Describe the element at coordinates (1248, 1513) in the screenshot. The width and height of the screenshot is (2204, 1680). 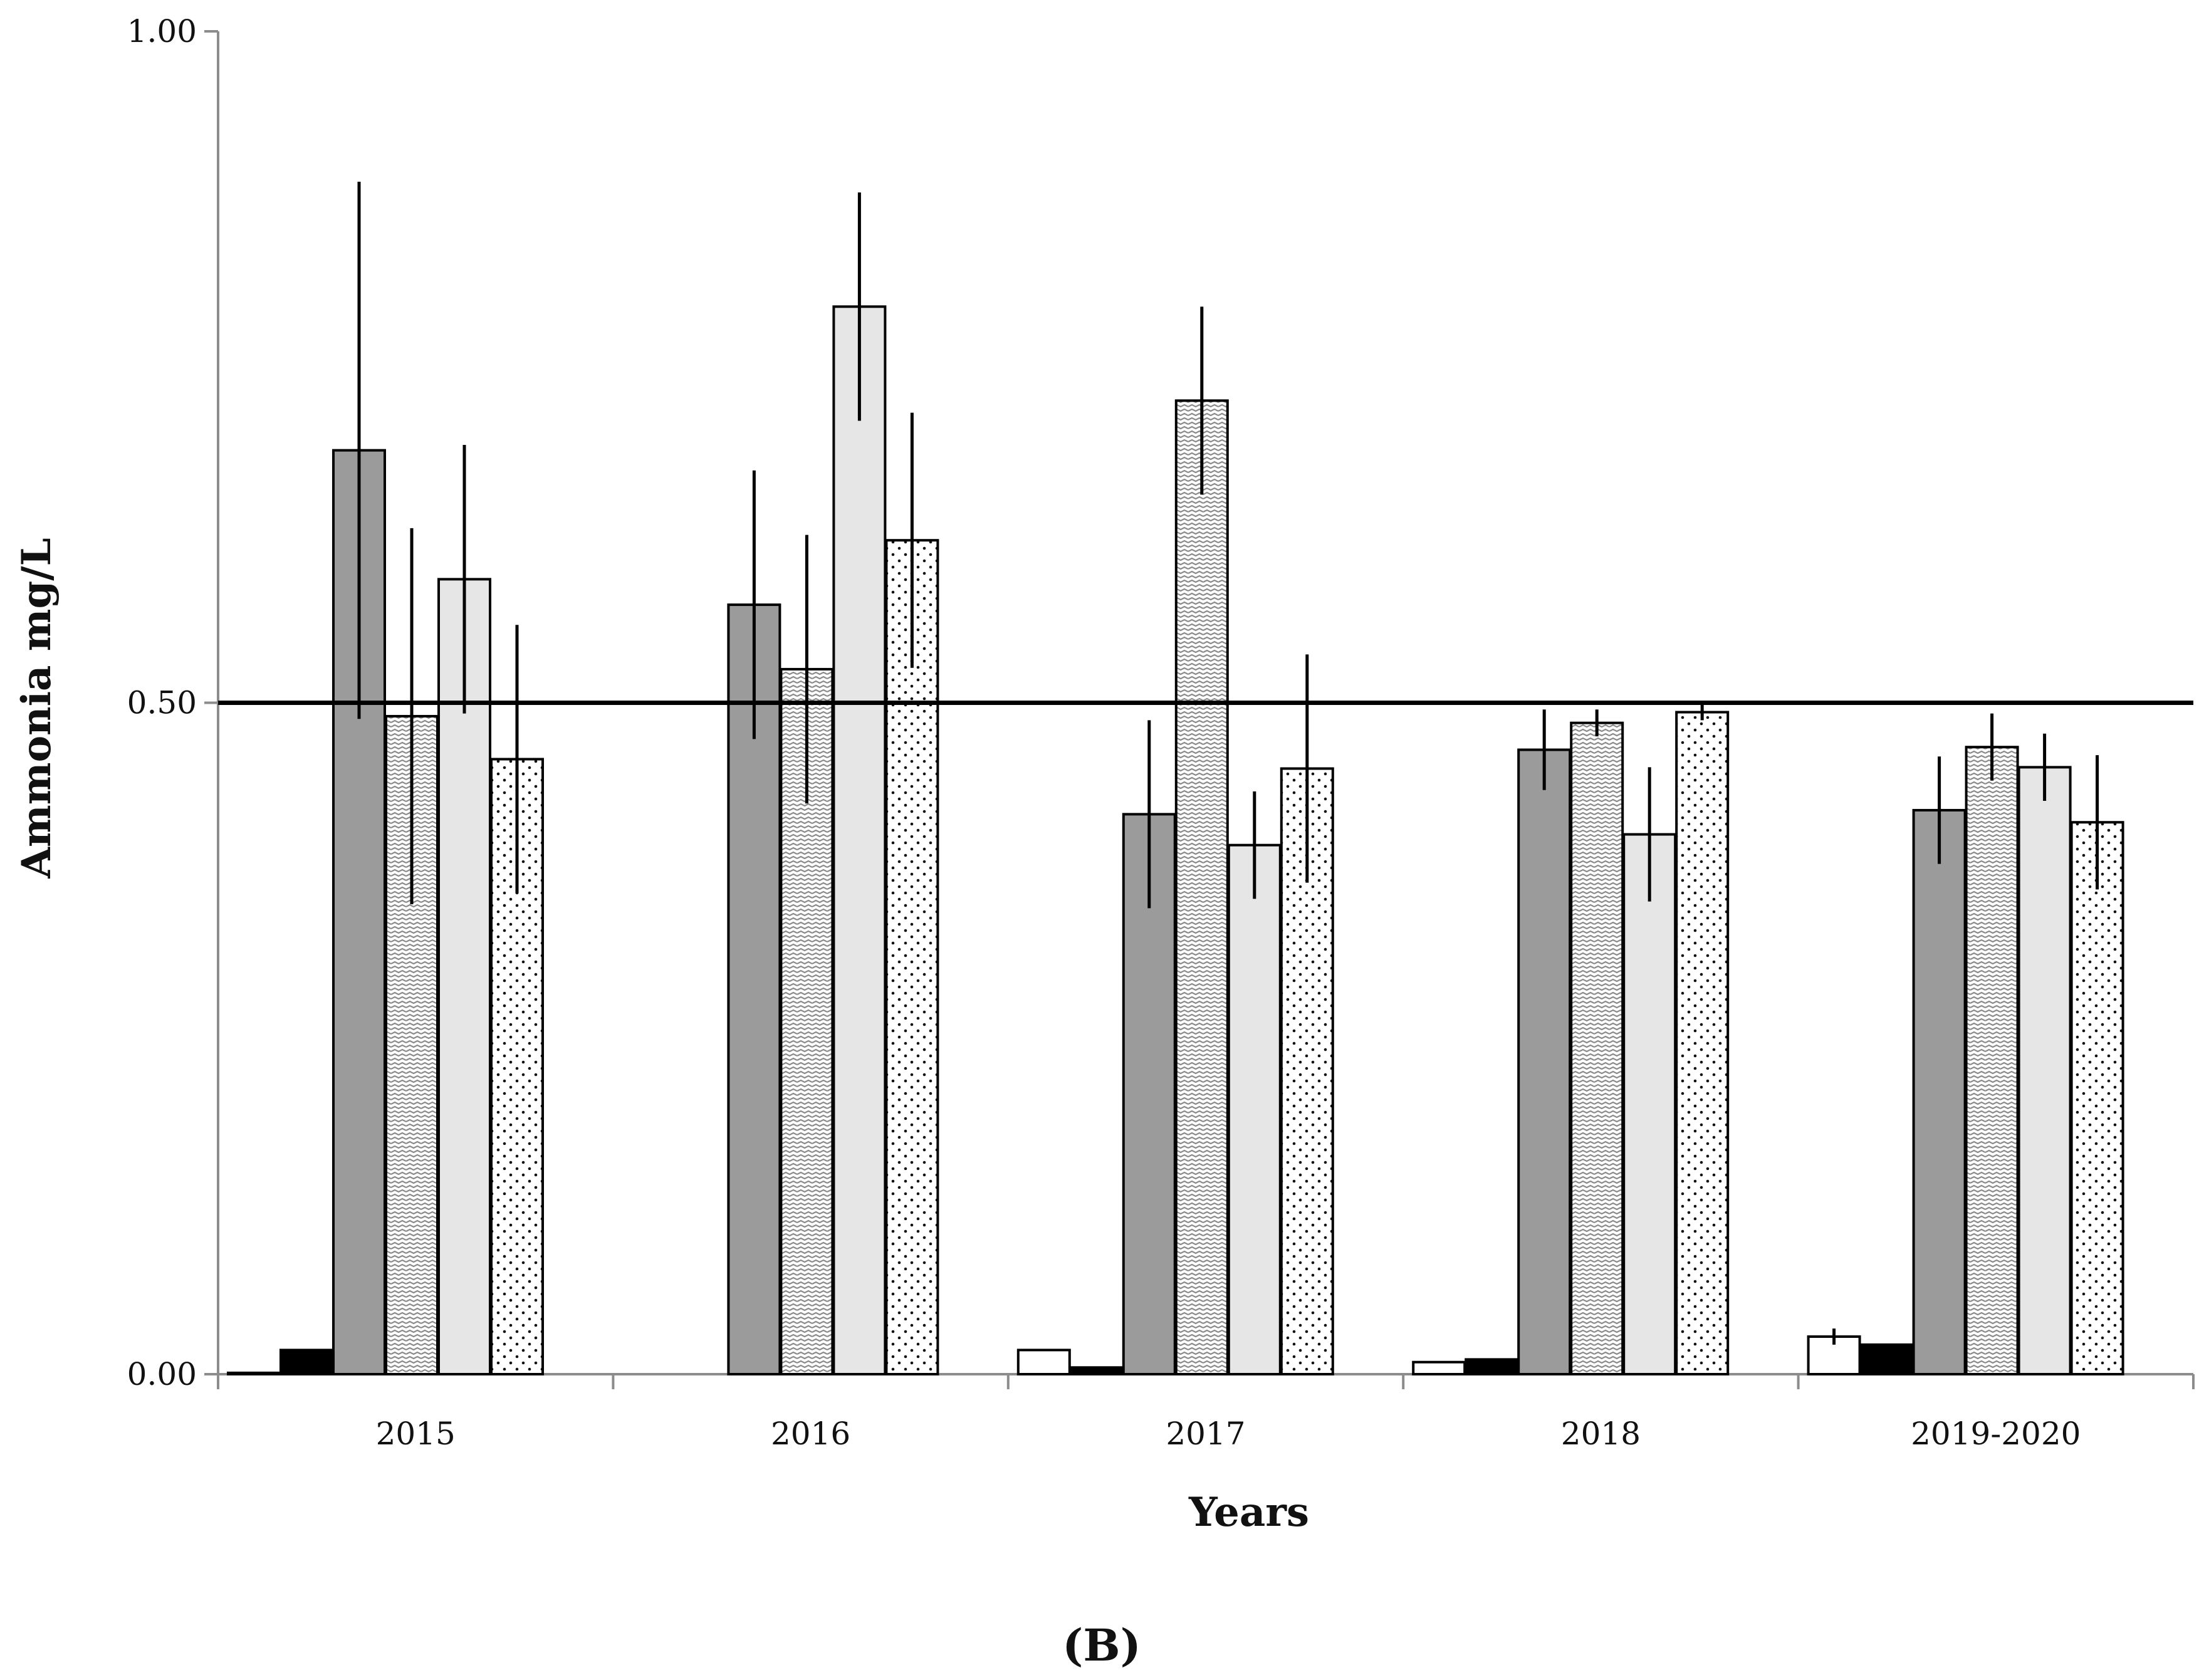
I see `x-axis-title: Years` at that location.